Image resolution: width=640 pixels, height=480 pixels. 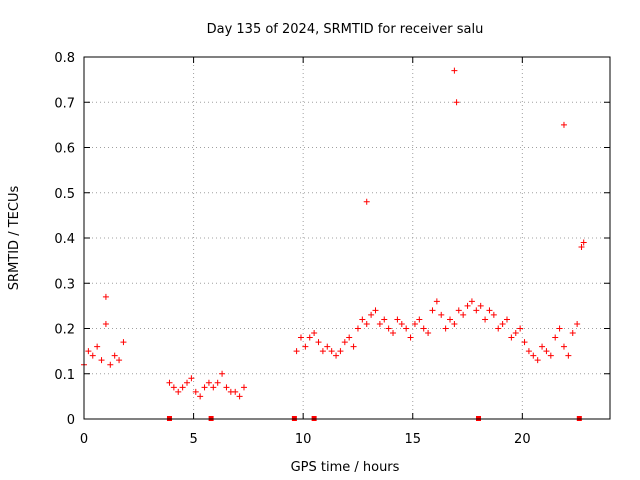 I want to click on x-tick-label: 0, so click(x=84, y=439).